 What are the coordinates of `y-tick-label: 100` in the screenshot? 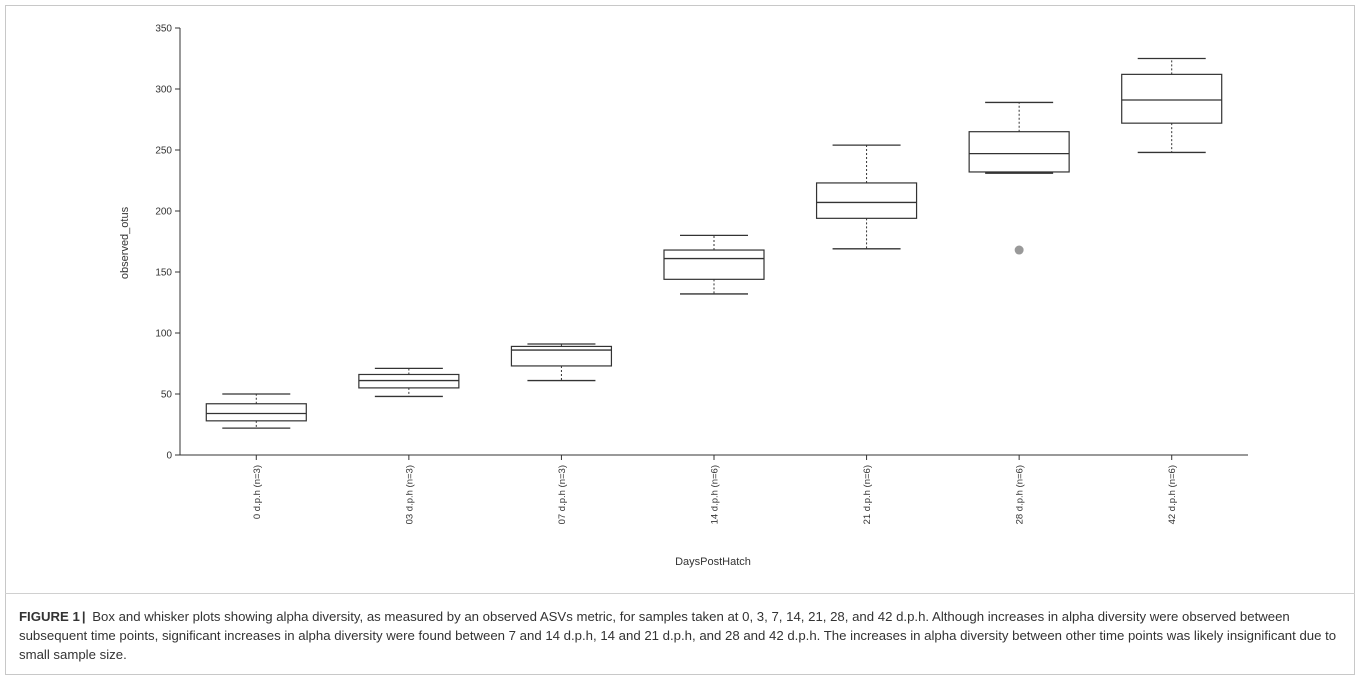 It's located at (163, 334).